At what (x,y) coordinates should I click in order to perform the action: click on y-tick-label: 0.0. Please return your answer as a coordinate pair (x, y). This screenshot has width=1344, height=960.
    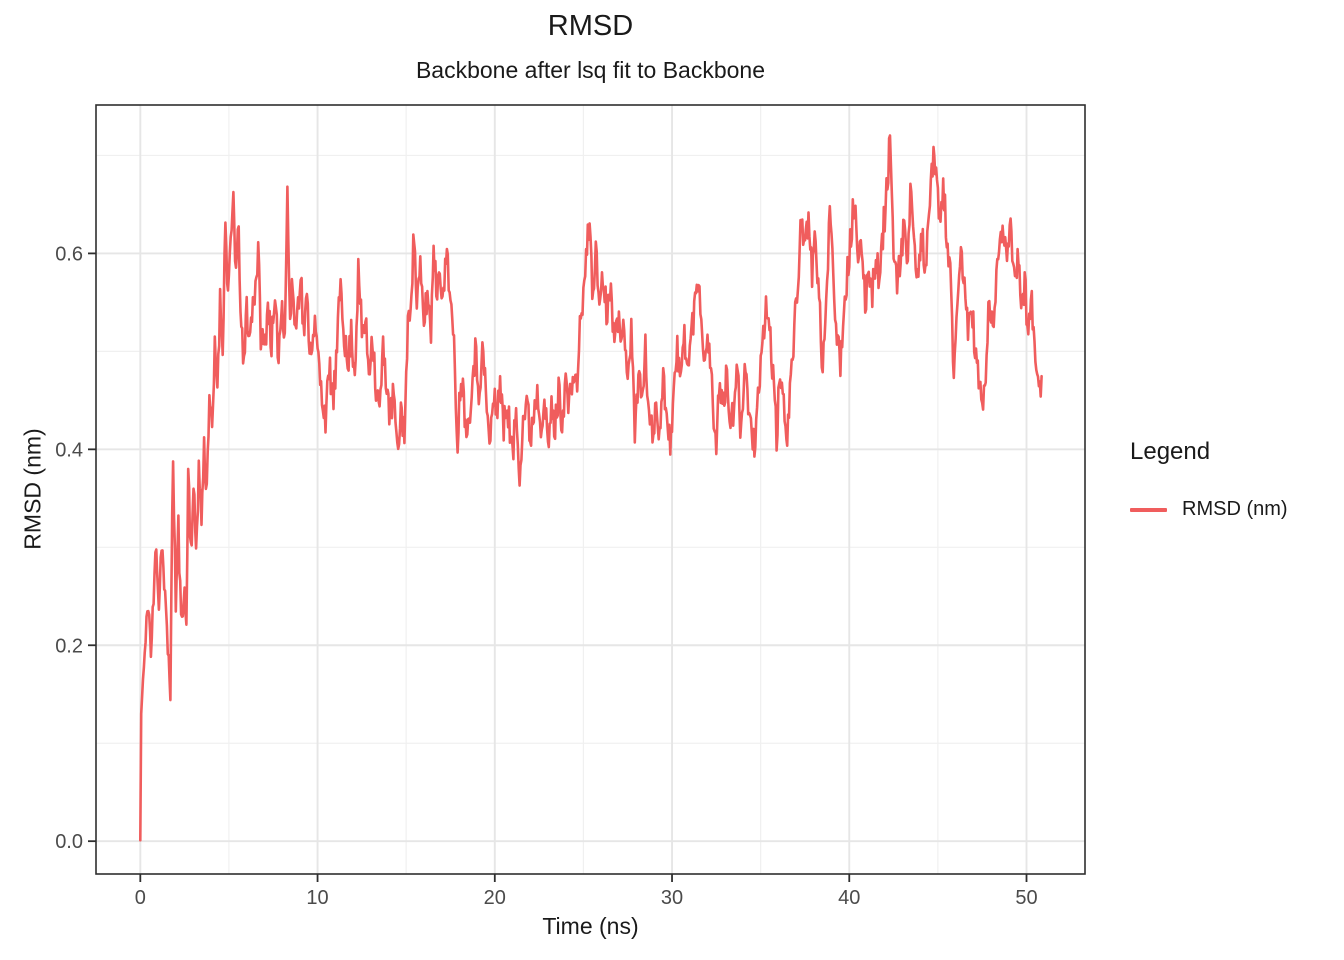
    Looking at the image, I should click on (69, 842).